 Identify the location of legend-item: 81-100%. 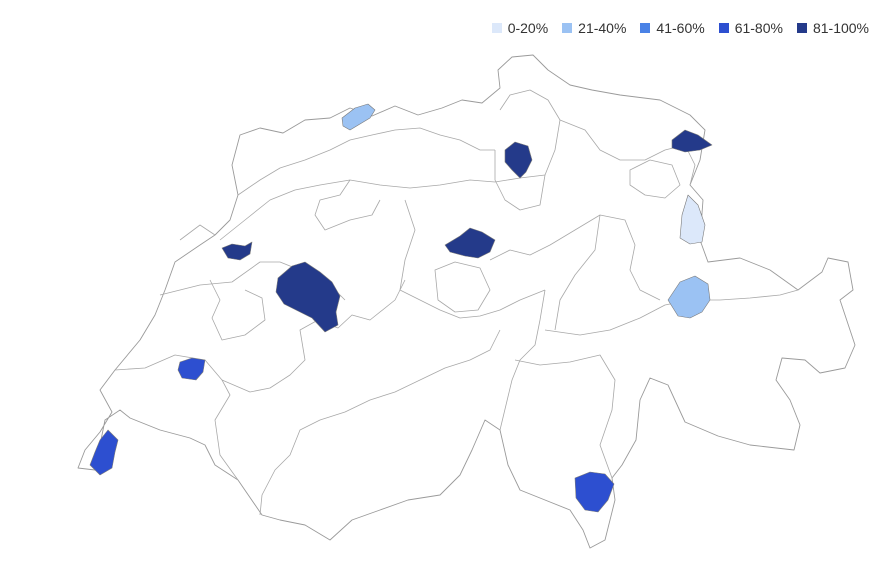
(832, 28).